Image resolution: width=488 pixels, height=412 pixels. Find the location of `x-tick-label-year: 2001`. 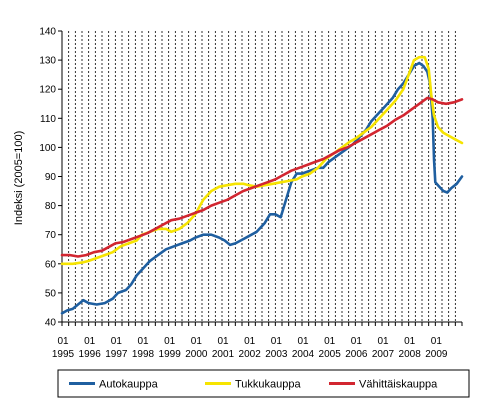

x-tick-label-year: 2001 is located at coordinates (223, 354).